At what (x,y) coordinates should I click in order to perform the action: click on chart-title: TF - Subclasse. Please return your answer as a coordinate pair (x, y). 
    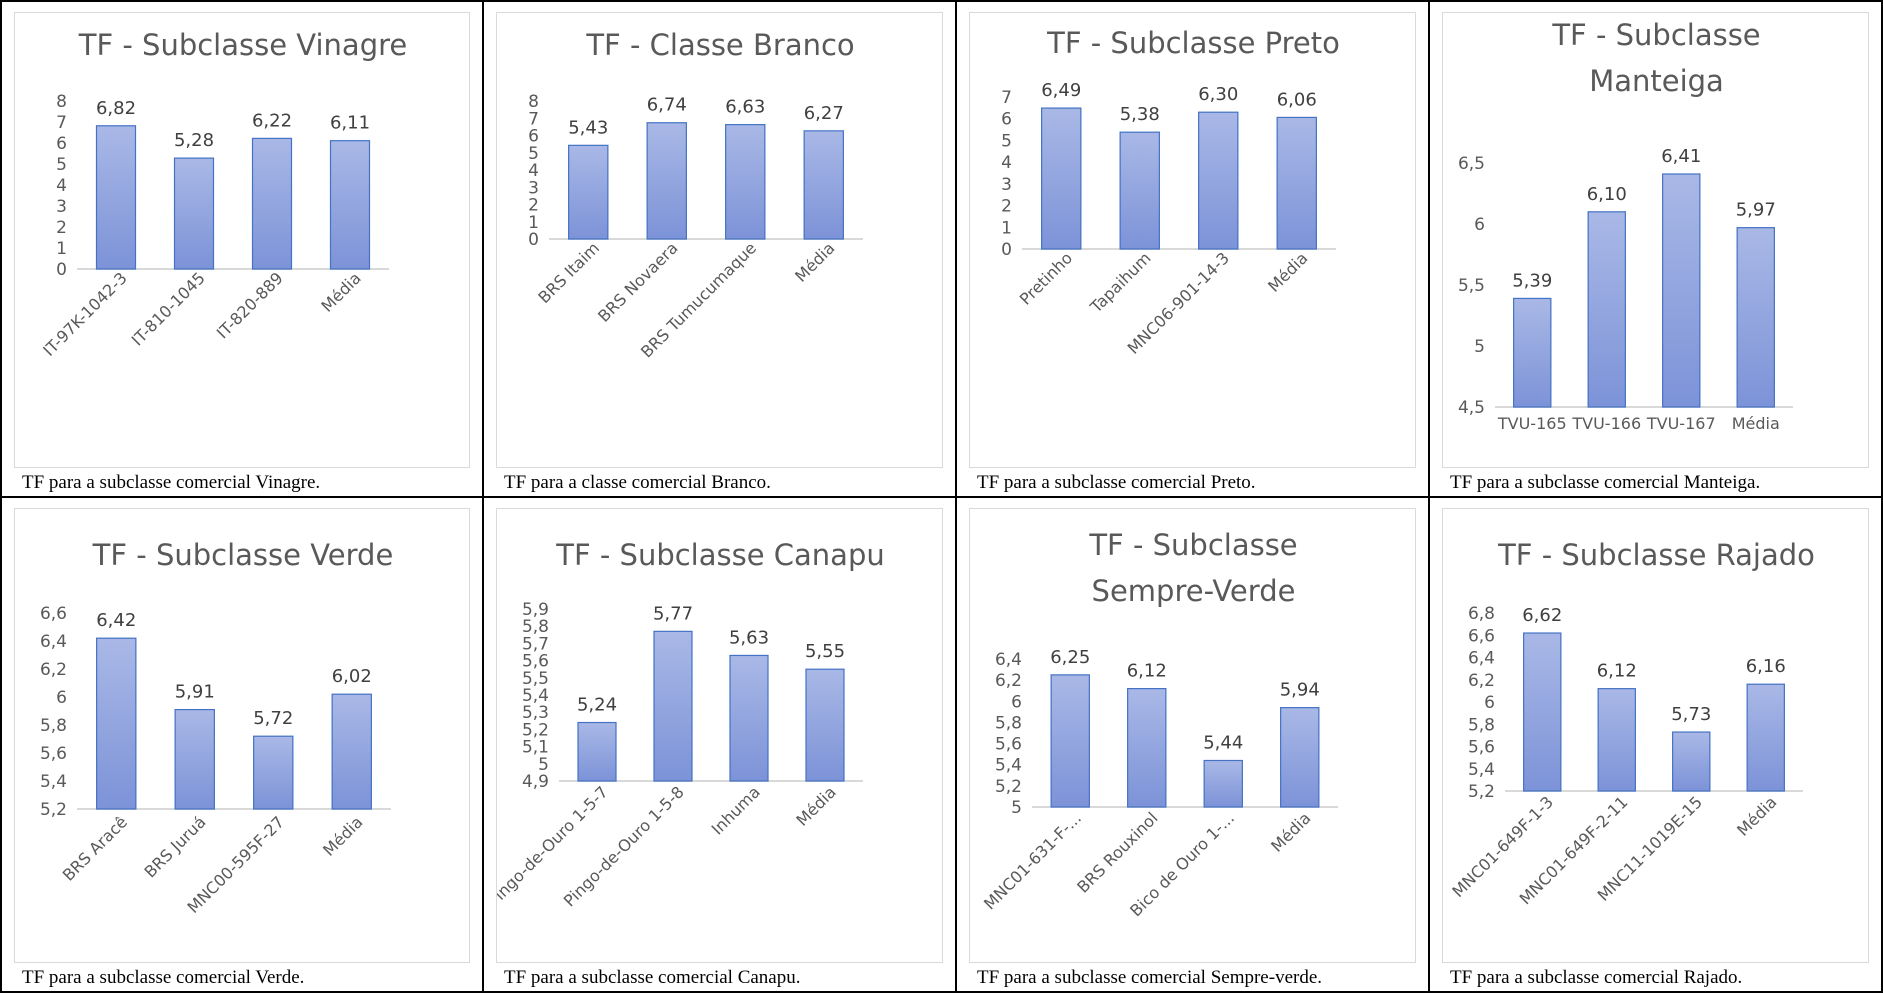
    Looking at the image, I should click on (1655, 35).